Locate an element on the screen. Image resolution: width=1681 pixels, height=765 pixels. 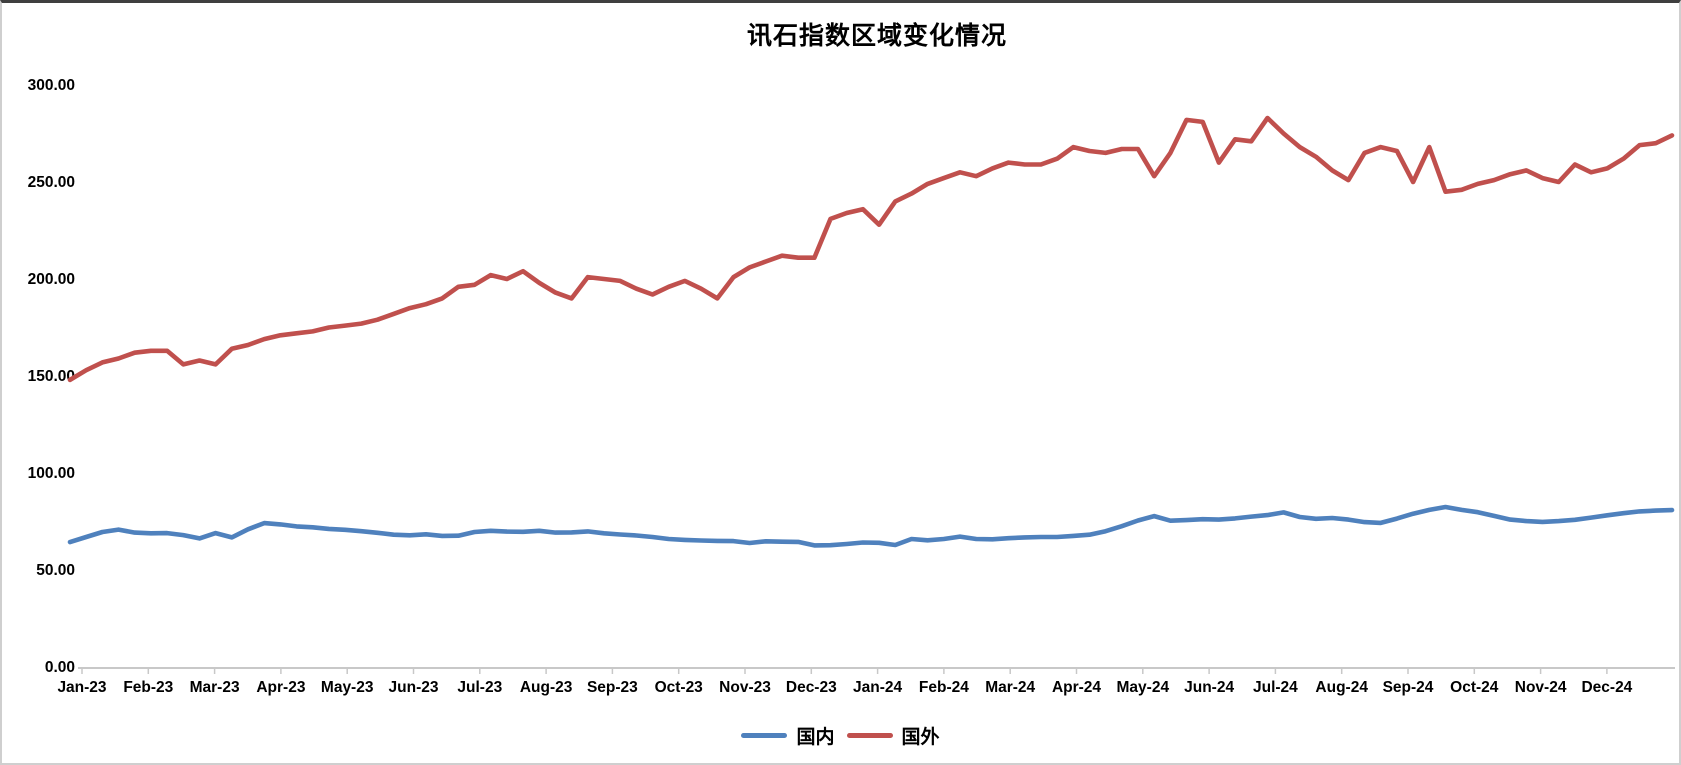
x-axis-label: Mar-23 is located at coordinates (215, 687).